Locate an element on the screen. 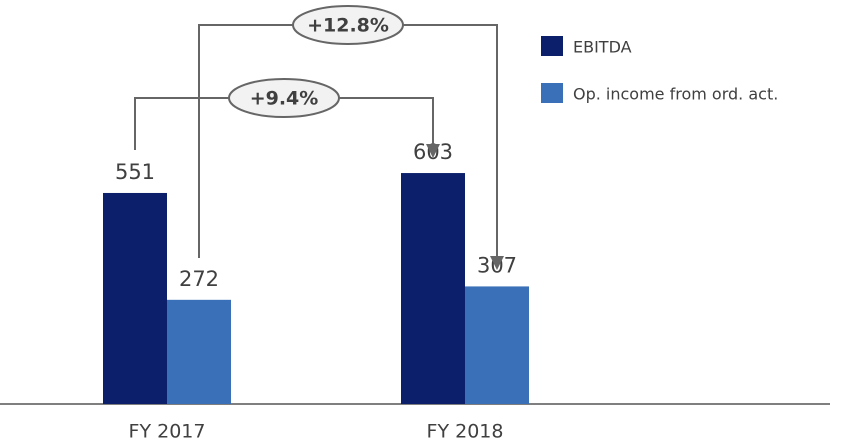 The height and width of the screenshot is (448, 858). annotation: +12.8% is located at coordinates (348, 26).